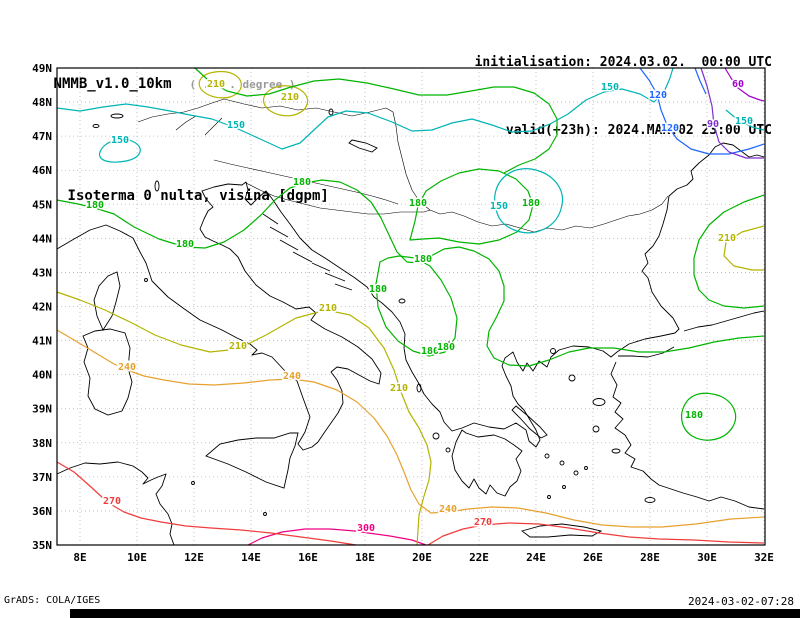  I want to click on creation-timestamp: 2024-03-02-07:28, so click(741, 601).